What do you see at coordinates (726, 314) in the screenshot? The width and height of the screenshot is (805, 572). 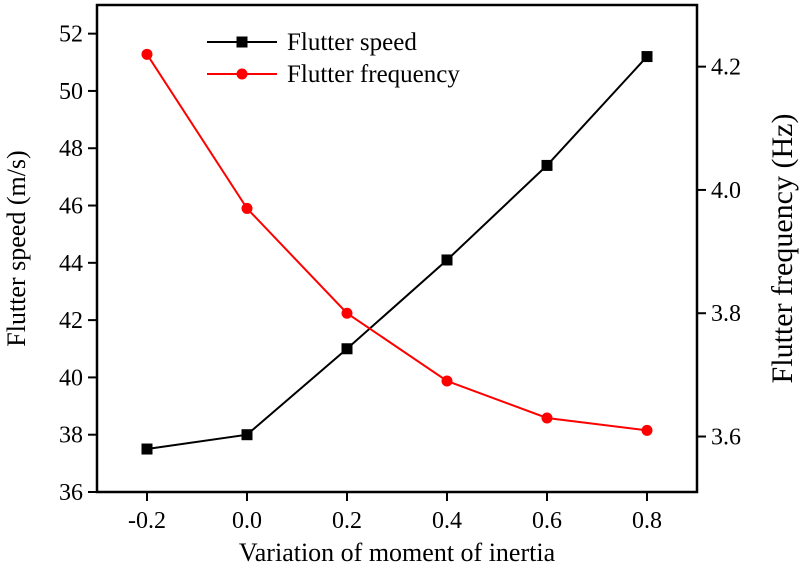 I see `y2-tick-label: 3.8` at bounding box center [726, 314].